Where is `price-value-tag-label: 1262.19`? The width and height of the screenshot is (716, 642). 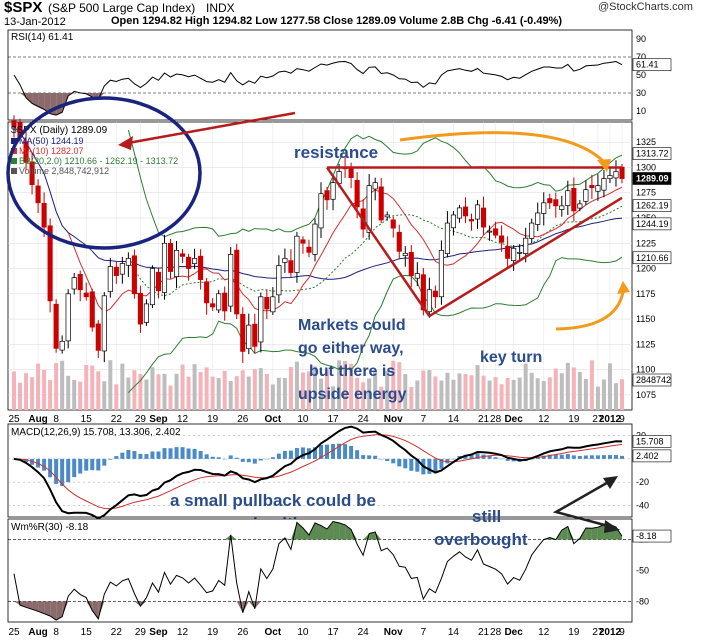
price-value-tag-label: 1262.19 is located at coordinates (652, 206).